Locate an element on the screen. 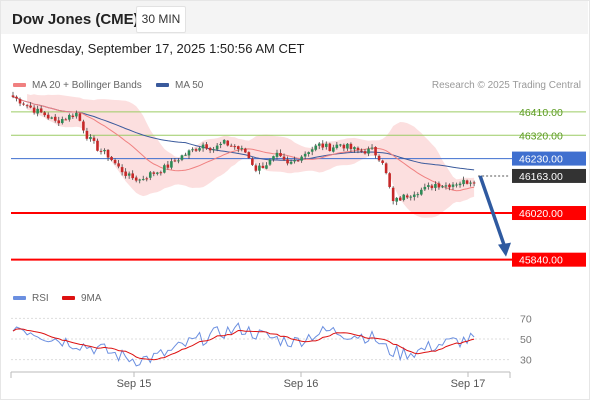 This screenshot has height=400, width=590. level-label-text: 46410.00 is located at coordinates (541, 113).